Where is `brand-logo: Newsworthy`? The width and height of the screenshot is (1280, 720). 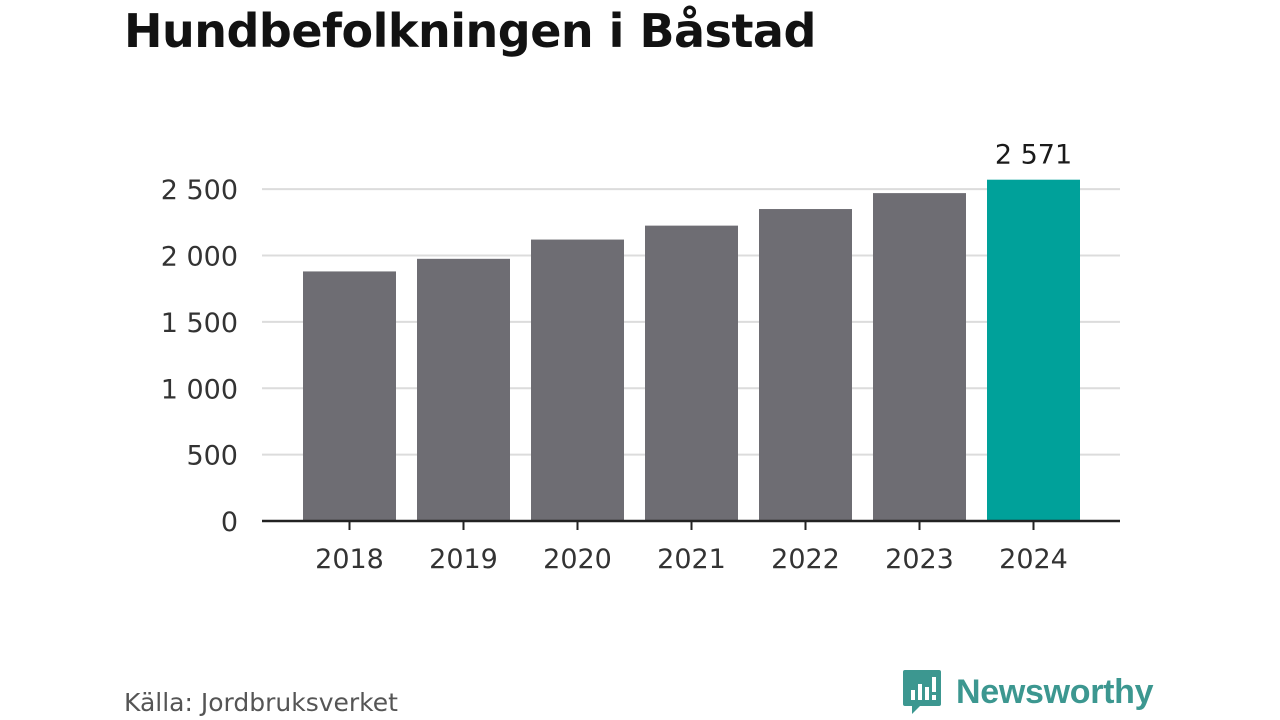
brand-logo: Newsworthy is located at coordinates (1028, 692).